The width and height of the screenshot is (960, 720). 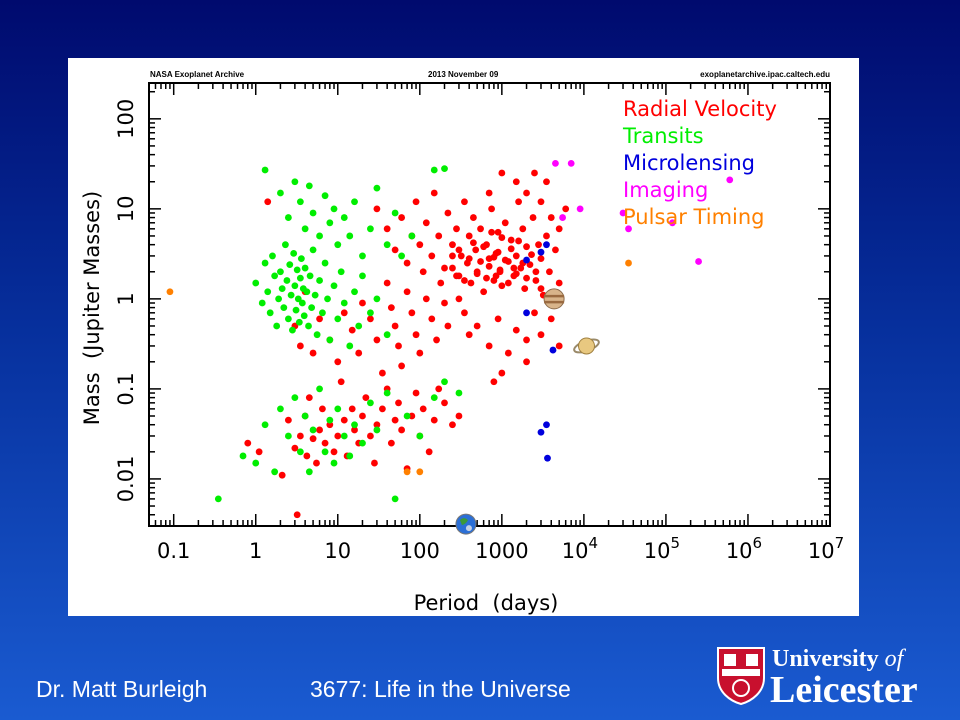 I want to click on x-tick-labels: 0.1 1 10 100 1000 104 105 106 107, so click(x=500, y=548).